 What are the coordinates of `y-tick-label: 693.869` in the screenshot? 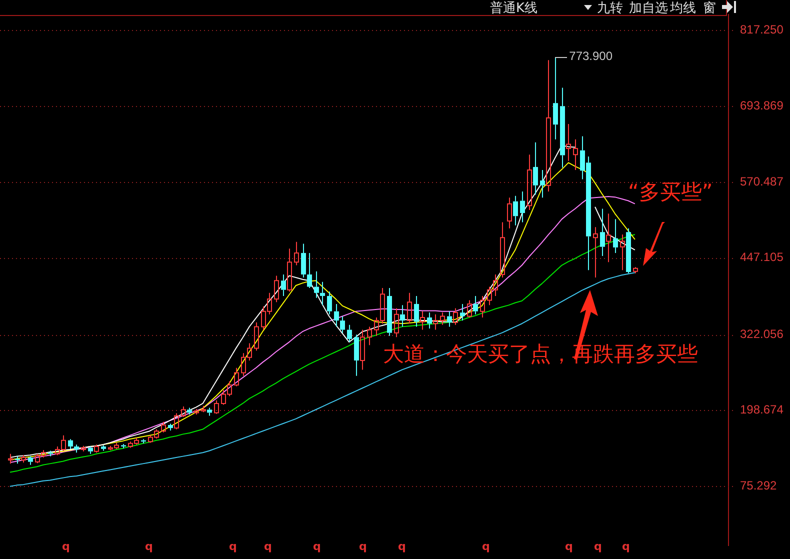 It's located at (762, 105).